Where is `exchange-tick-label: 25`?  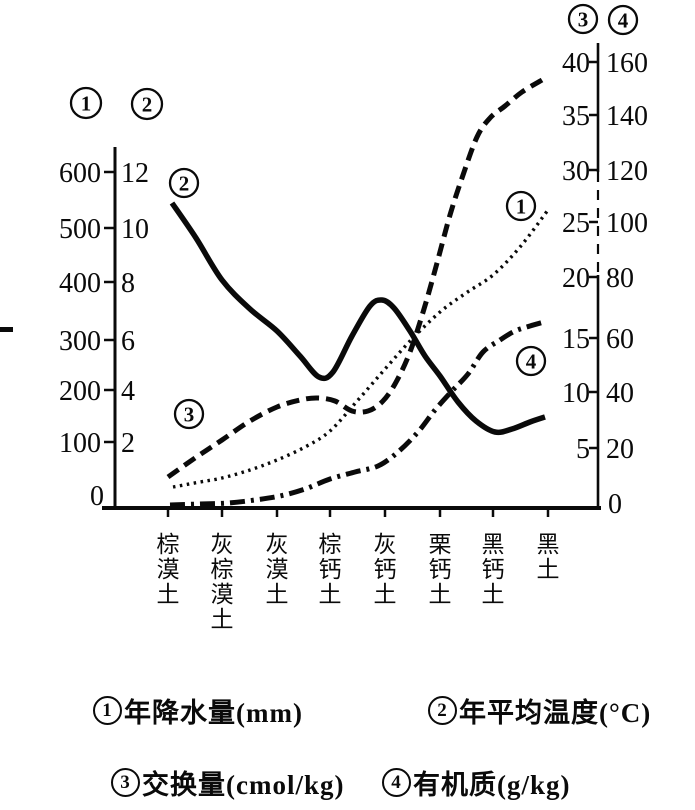
exchange-tick-label: 25 is located at coordinates (576, 223).